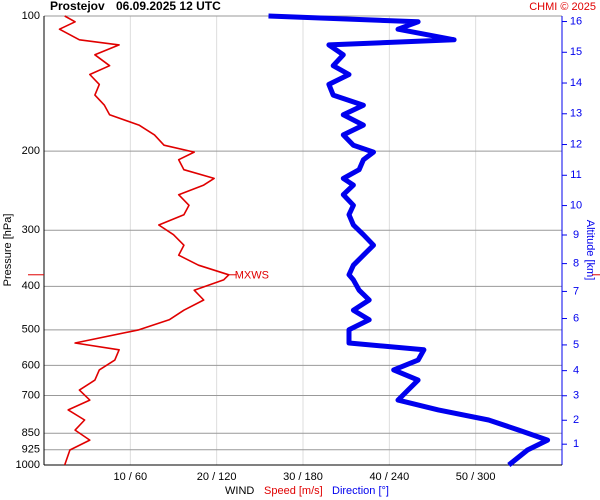  Describe the element at coordinates (31, 151) in the screenshot. I see `y-tick-label: 200` at that location.